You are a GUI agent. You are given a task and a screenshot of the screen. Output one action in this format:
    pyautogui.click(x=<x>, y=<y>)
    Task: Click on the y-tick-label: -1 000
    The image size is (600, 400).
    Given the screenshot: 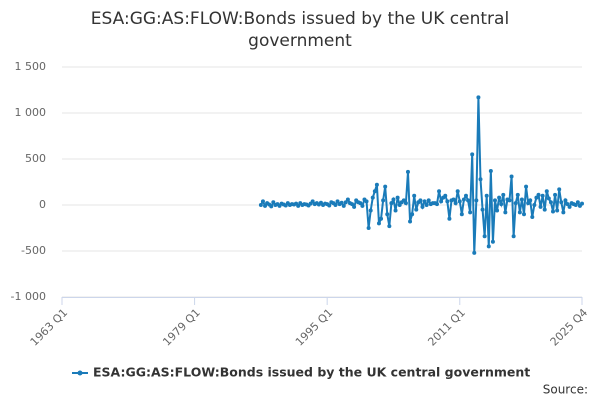 What is the action you would take?
    pyautogui.click(x=28, y=296)
    